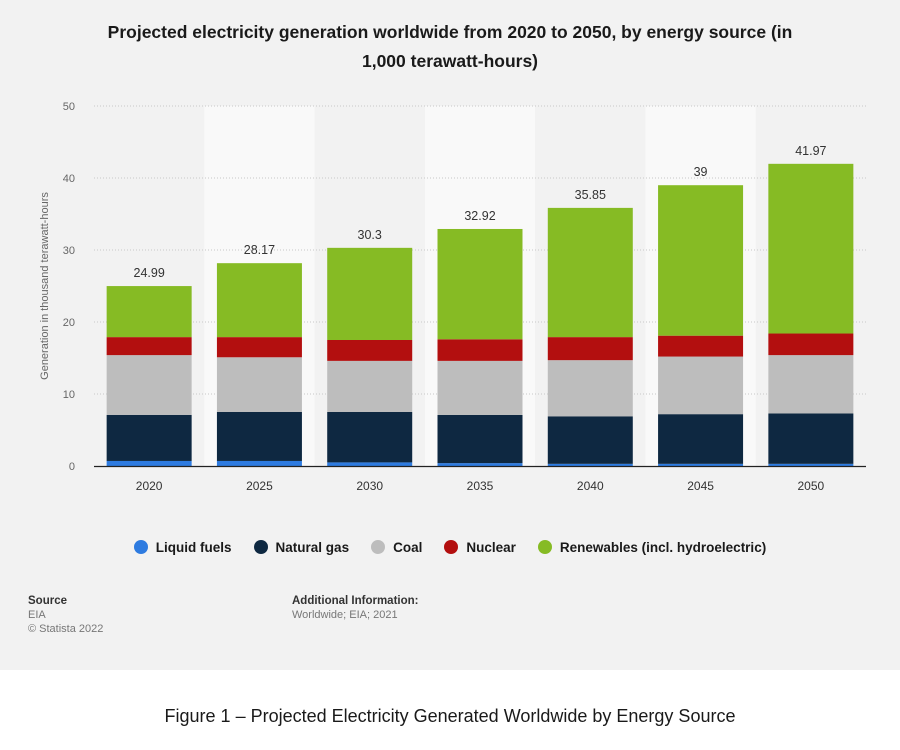 The height and width of the screenshot is (750, 900). I want to click on x-tick-label: 2050, so click(811, 486).